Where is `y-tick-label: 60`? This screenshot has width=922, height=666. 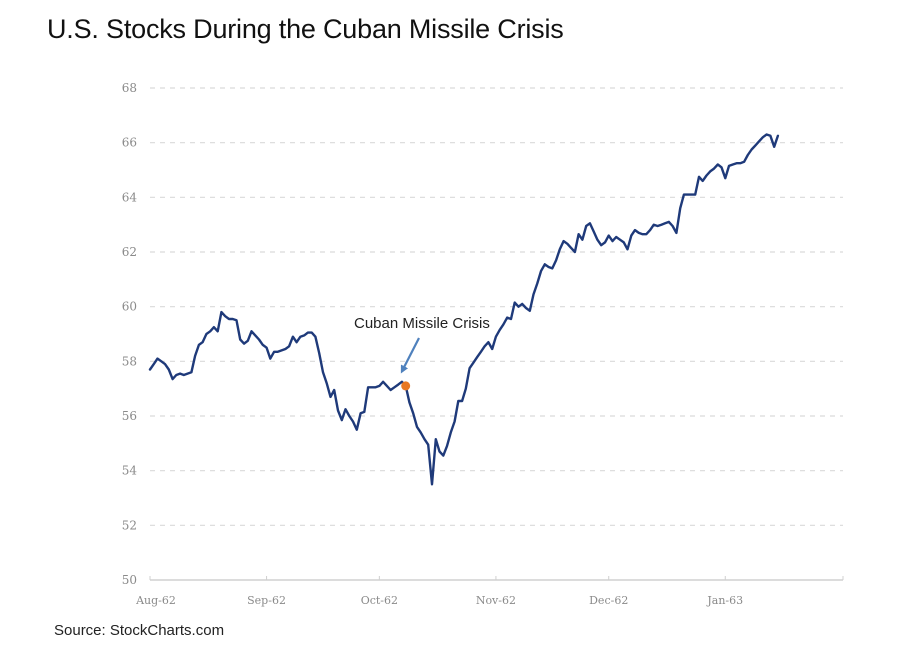
y-tick-label: 60 is located at coordinates (129, 307).